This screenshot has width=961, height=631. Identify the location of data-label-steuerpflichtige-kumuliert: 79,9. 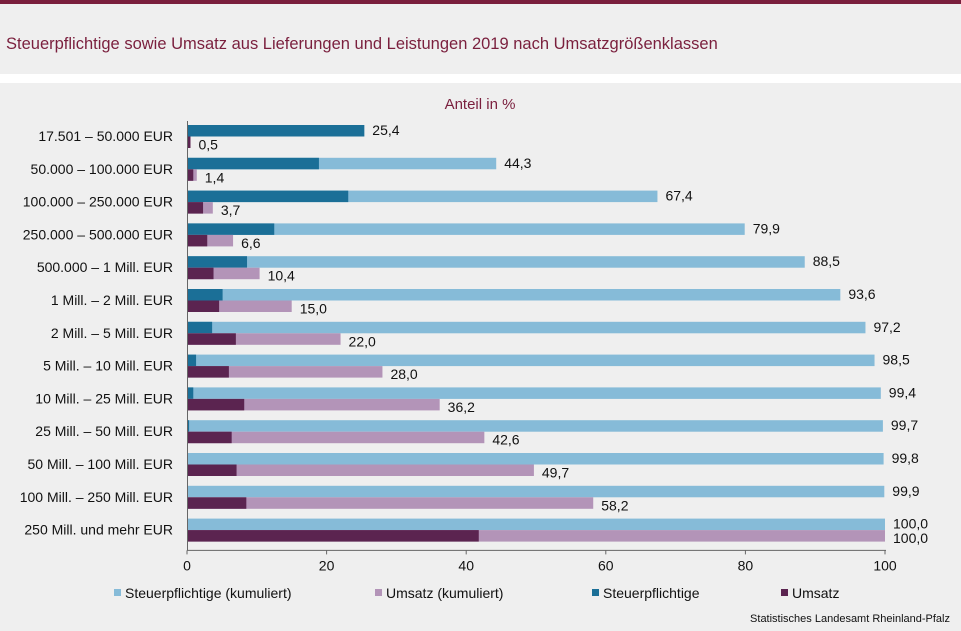
(766, 228).